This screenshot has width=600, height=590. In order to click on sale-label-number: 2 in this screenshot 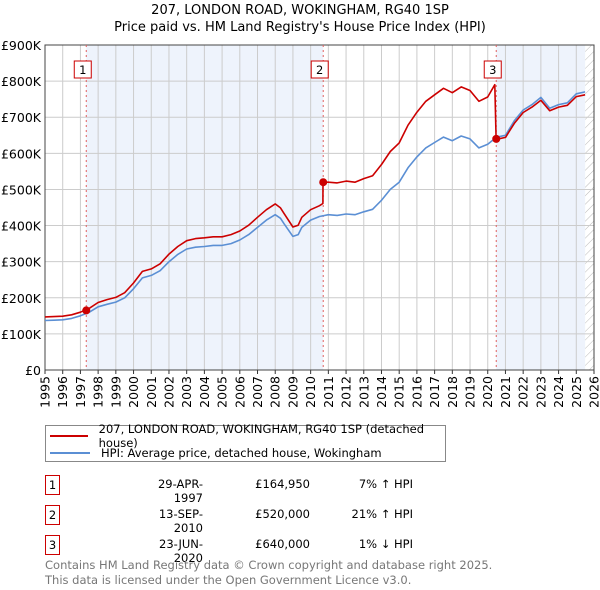, I will do `click(319, 70)`.